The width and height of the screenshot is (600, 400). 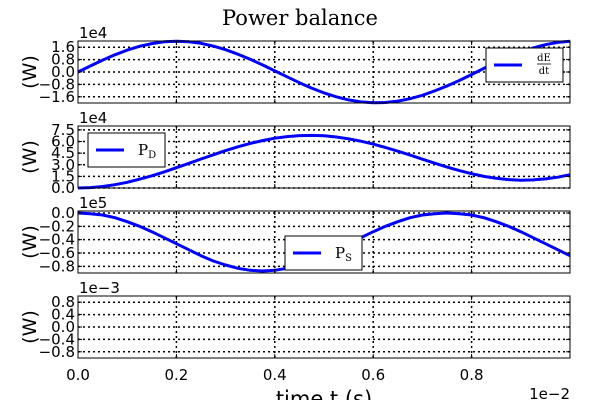 What do you see at coordinates (472, 375) in the screenshot?
I see `x-tick-label: 0.8` at bounding box center [472, 375].